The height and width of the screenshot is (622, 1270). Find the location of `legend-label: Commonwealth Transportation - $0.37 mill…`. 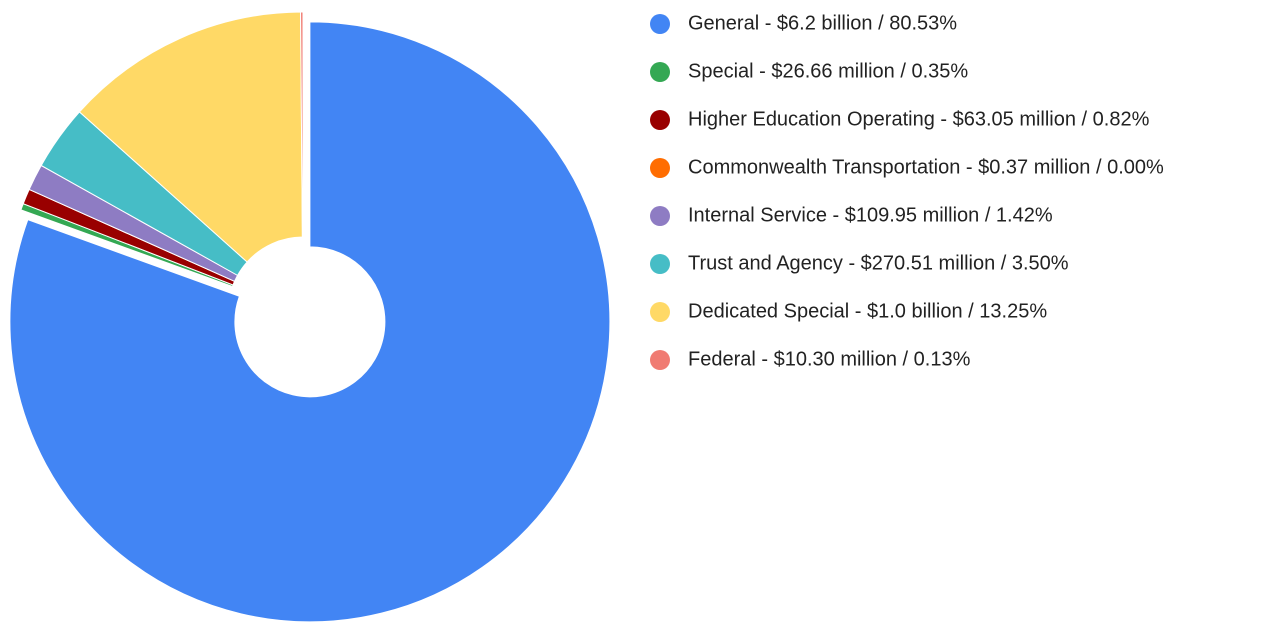

legend-label: Commonwealth Transportation - $0.37 mill… is located at coordinates (926, 167).